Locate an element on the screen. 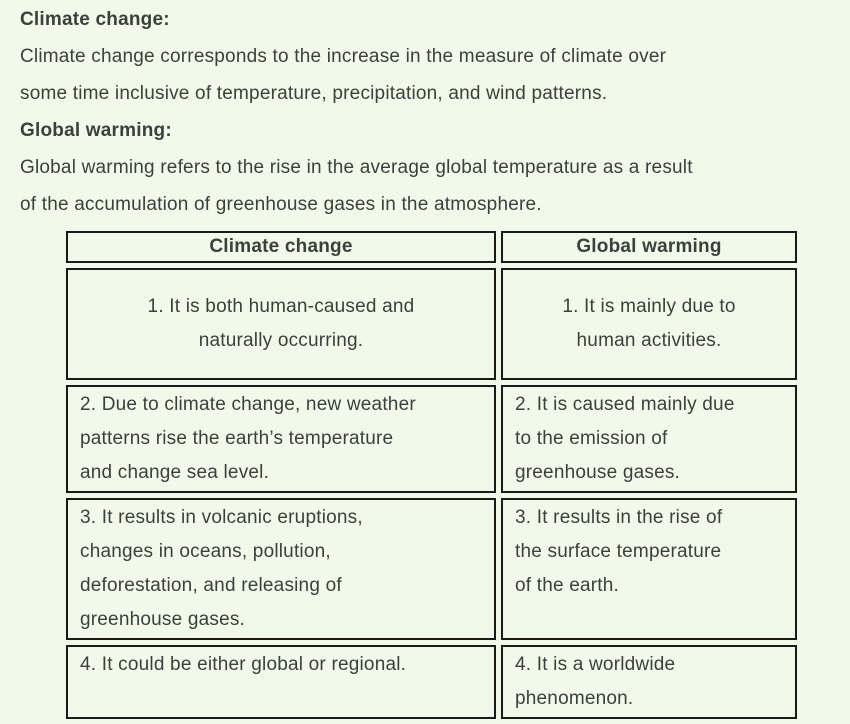  column-header-global-warming: Global warming is located at coordinates (649, 247).